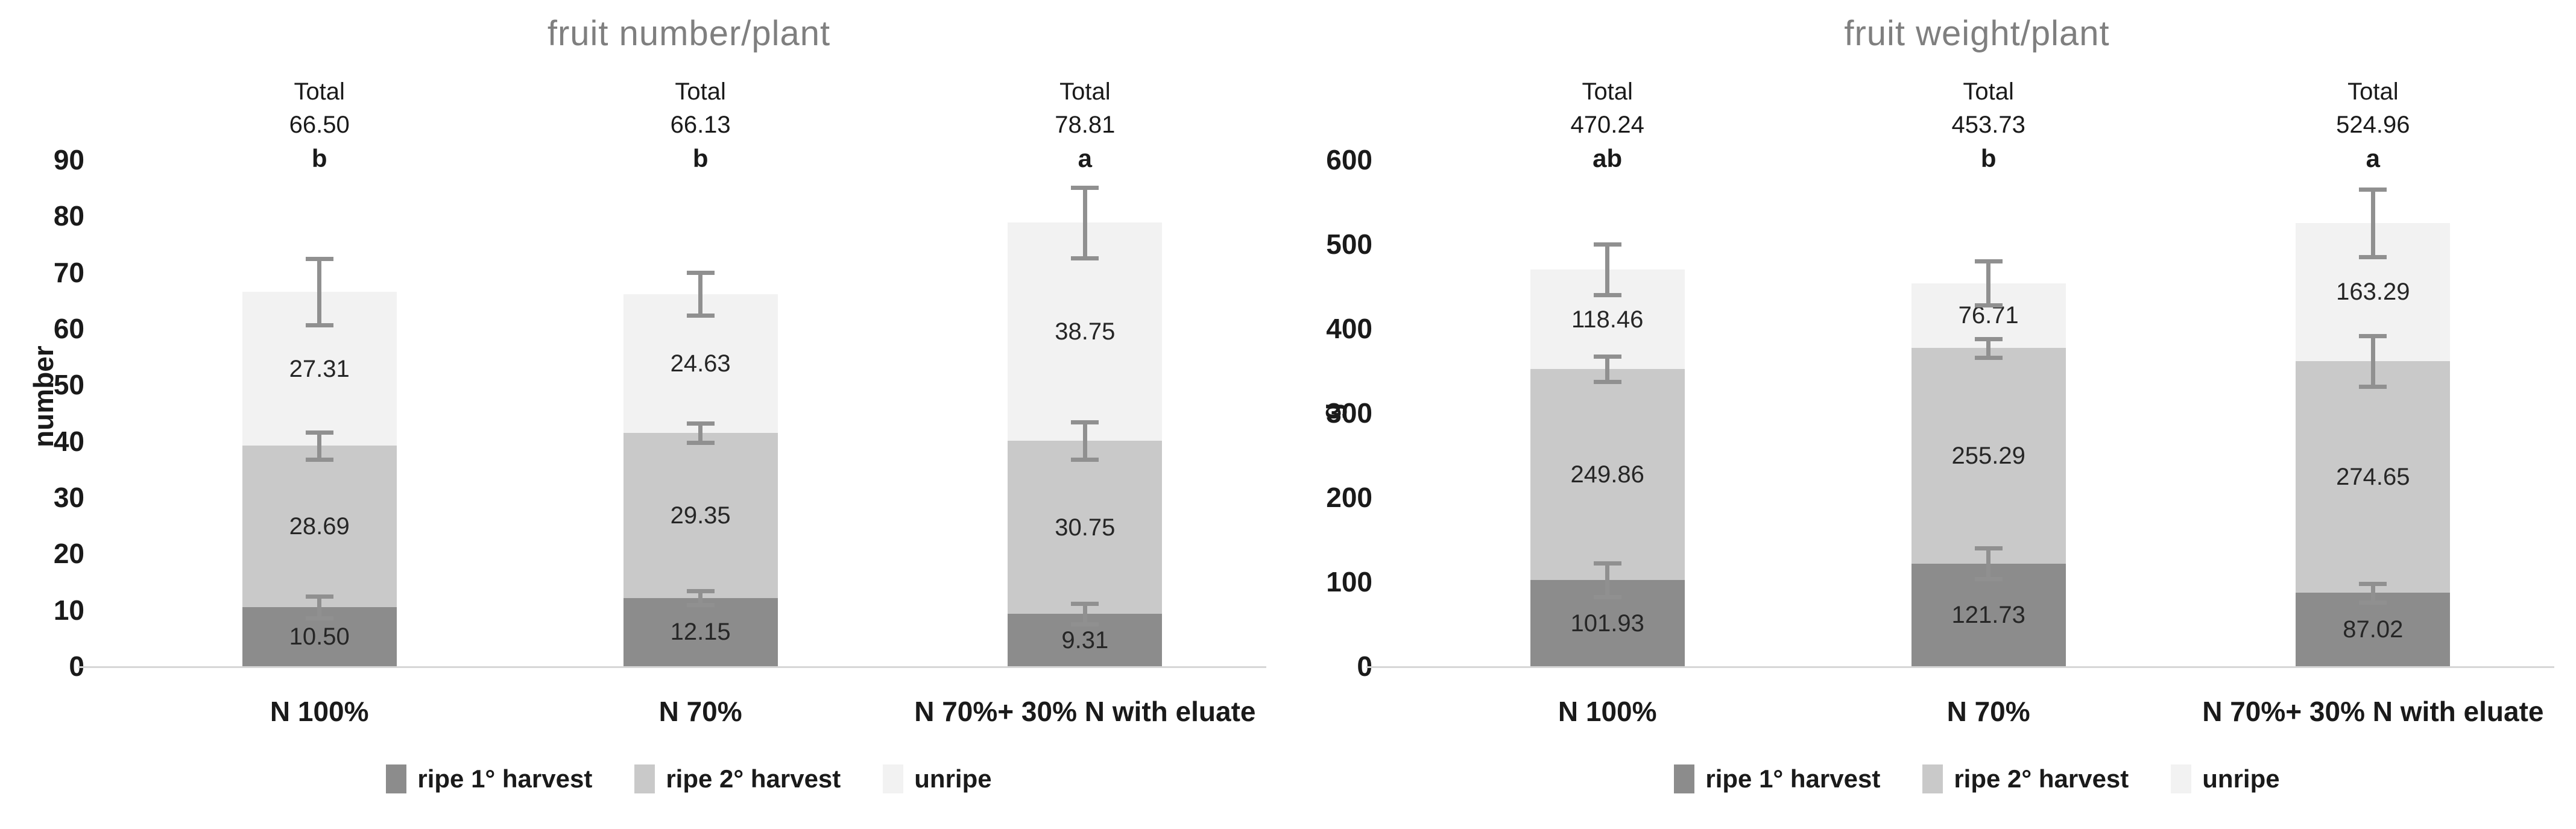 This screenshot has height=829, width=2576. What do you see at coordinates (1988, 125) in the screenshot?
I see `total-value: 453.73` at bounding box center [1988, 125].